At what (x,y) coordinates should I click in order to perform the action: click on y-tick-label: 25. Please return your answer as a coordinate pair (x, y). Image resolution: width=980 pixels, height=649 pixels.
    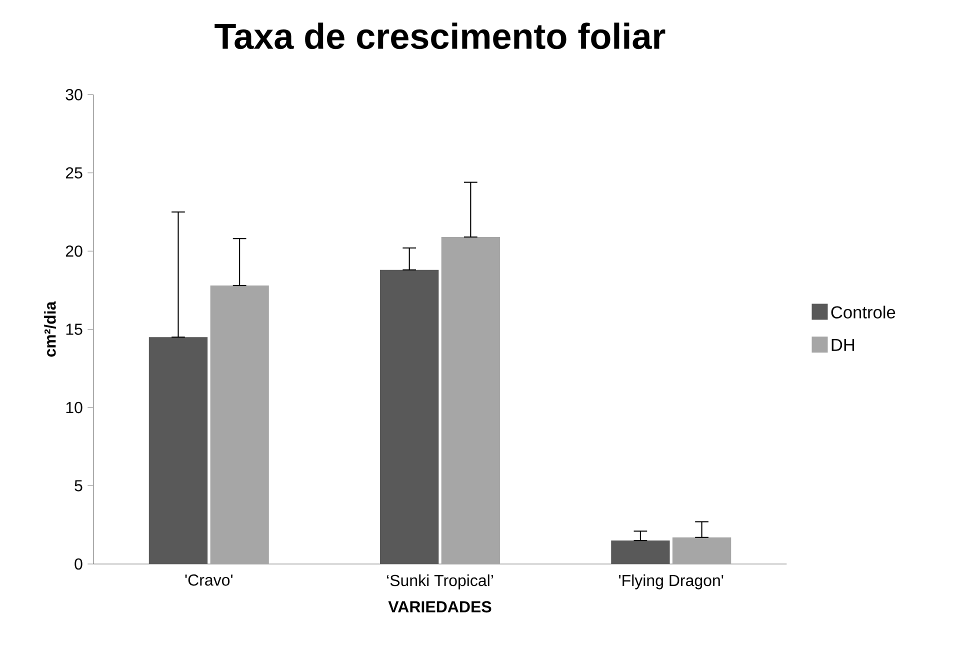
    Looking at the image, I should click on (74, 172).